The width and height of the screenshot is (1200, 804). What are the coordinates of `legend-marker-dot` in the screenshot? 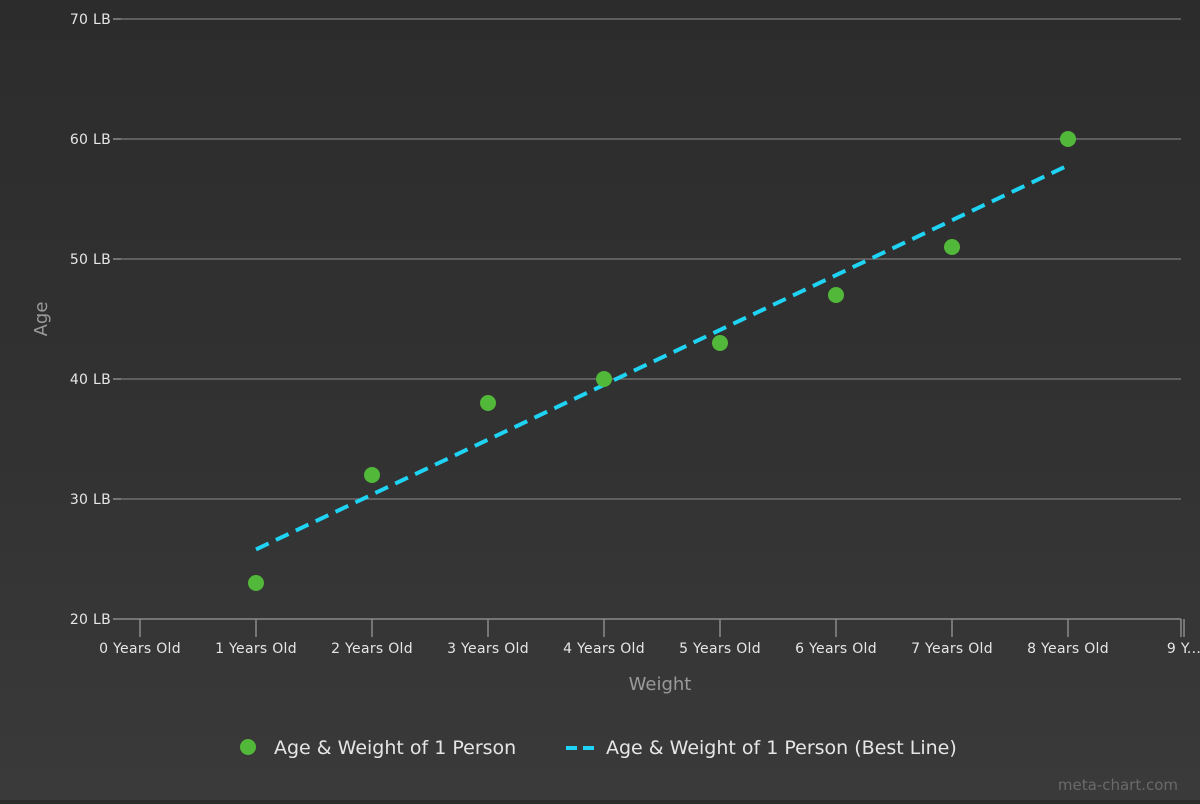 It's located at (248, 747).